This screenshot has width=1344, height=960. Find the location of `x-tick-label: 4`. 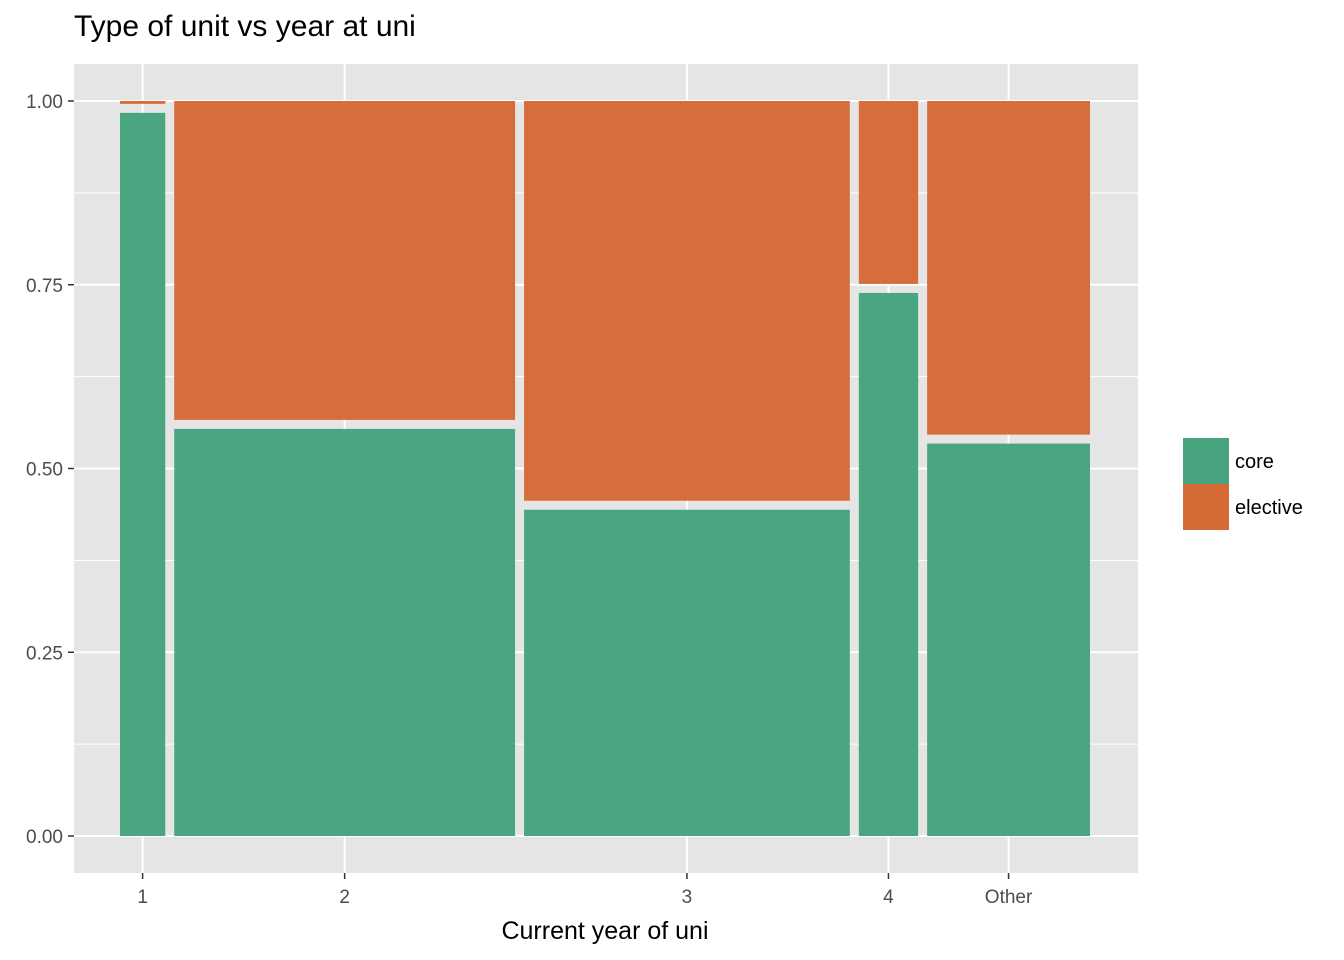

x-tick-label: 4 is located at coordinates (888, 897).